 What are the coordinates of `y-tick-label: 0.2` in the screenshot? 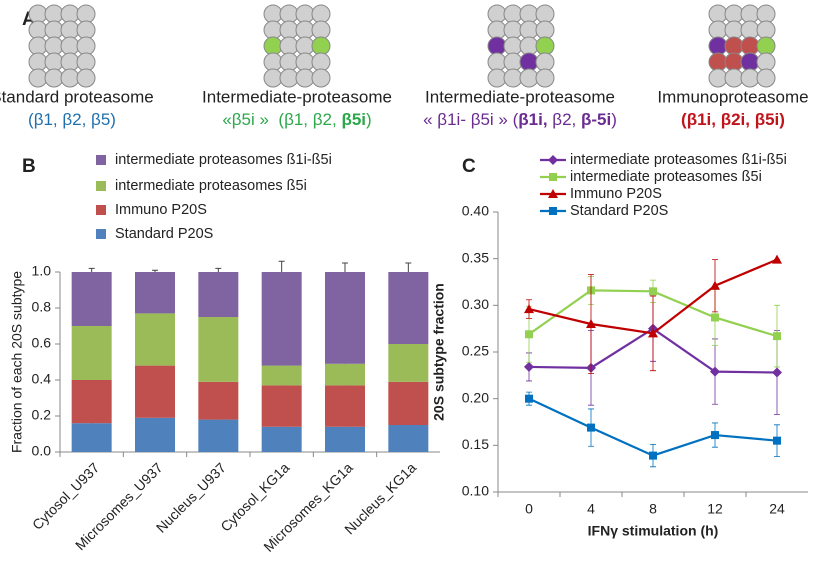 It's located at (42, 415).